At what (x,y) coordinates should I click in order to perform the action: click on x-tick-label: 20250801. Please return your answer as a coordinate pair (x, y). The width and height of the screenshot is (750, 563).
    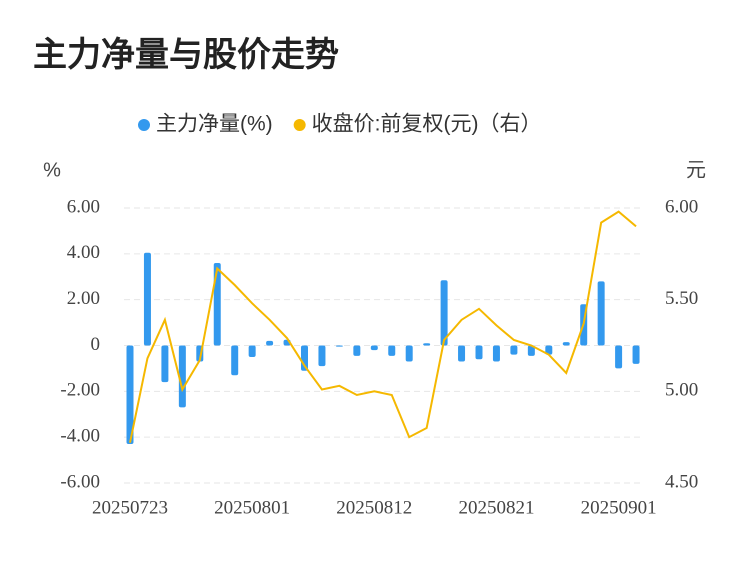
    Looking at the image, I should click on (252, 507).